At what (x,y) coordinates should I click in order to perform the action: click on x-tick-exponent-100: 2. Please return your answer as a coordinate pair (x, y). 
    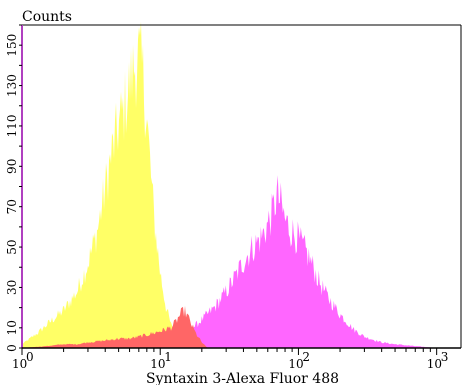
    Looking at the image, I should click on (306, 357).